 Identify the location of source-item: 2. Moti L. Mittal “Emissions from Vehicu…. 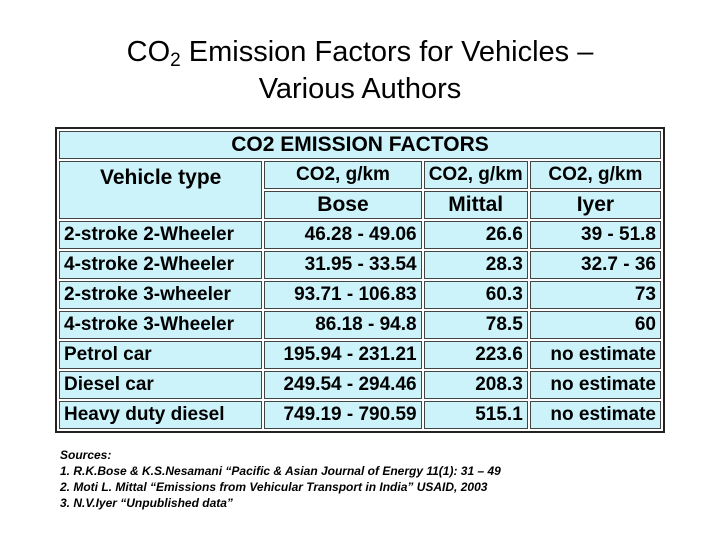
(274, 487).